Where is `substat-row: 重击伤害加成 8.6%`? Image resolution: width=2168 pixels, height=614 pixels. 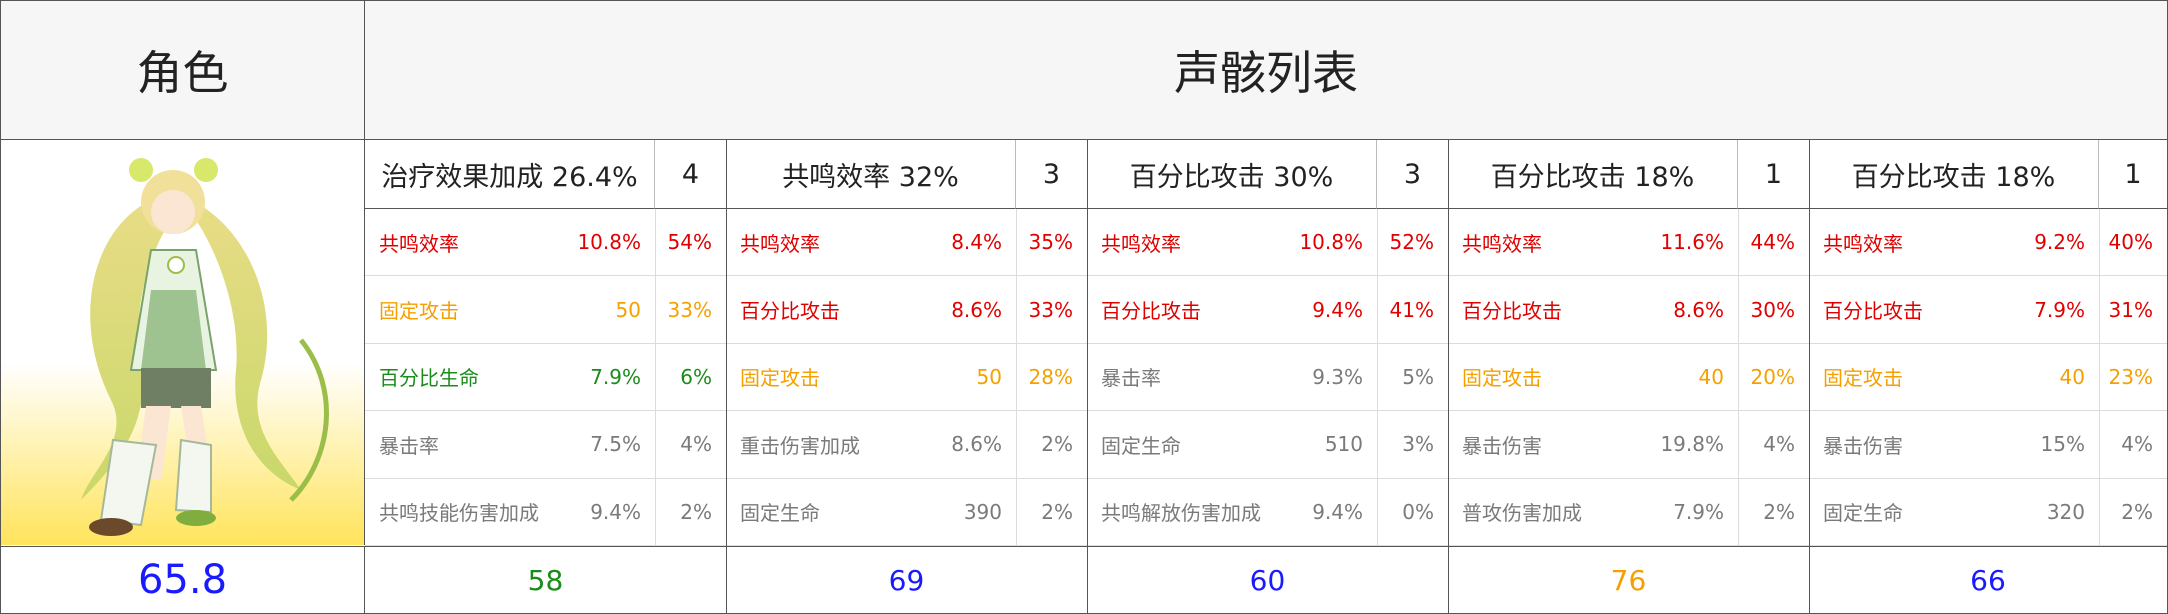
substat-row: 重击伤害加成 8.6% is located at coordinates (871, 445).